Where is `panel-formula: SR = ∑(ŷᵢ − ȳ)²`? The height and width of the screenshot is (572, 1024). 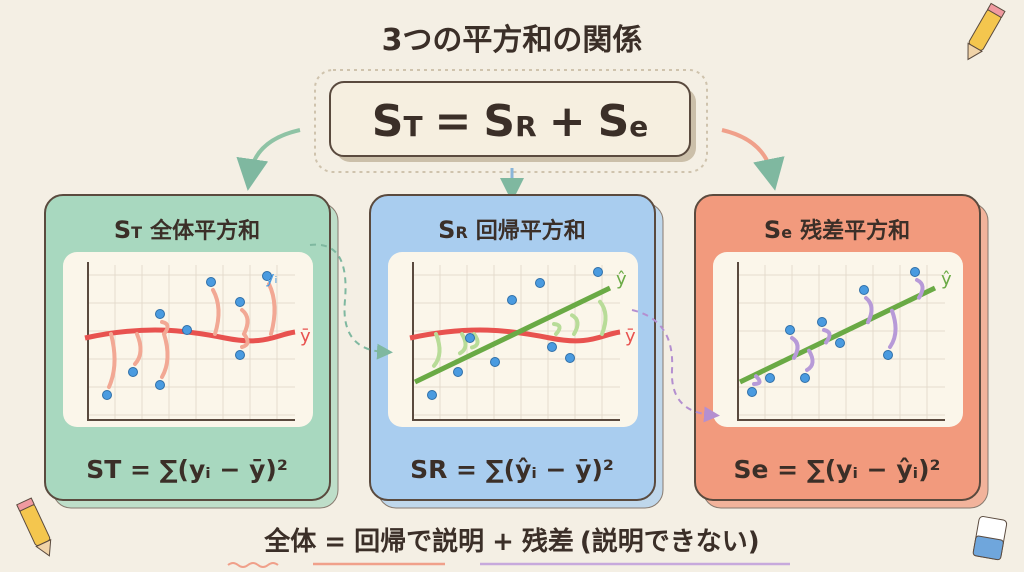 panel-formula: SR = ∑(ŷᵢ − ȳ)² is located at coordinates (512, 469).